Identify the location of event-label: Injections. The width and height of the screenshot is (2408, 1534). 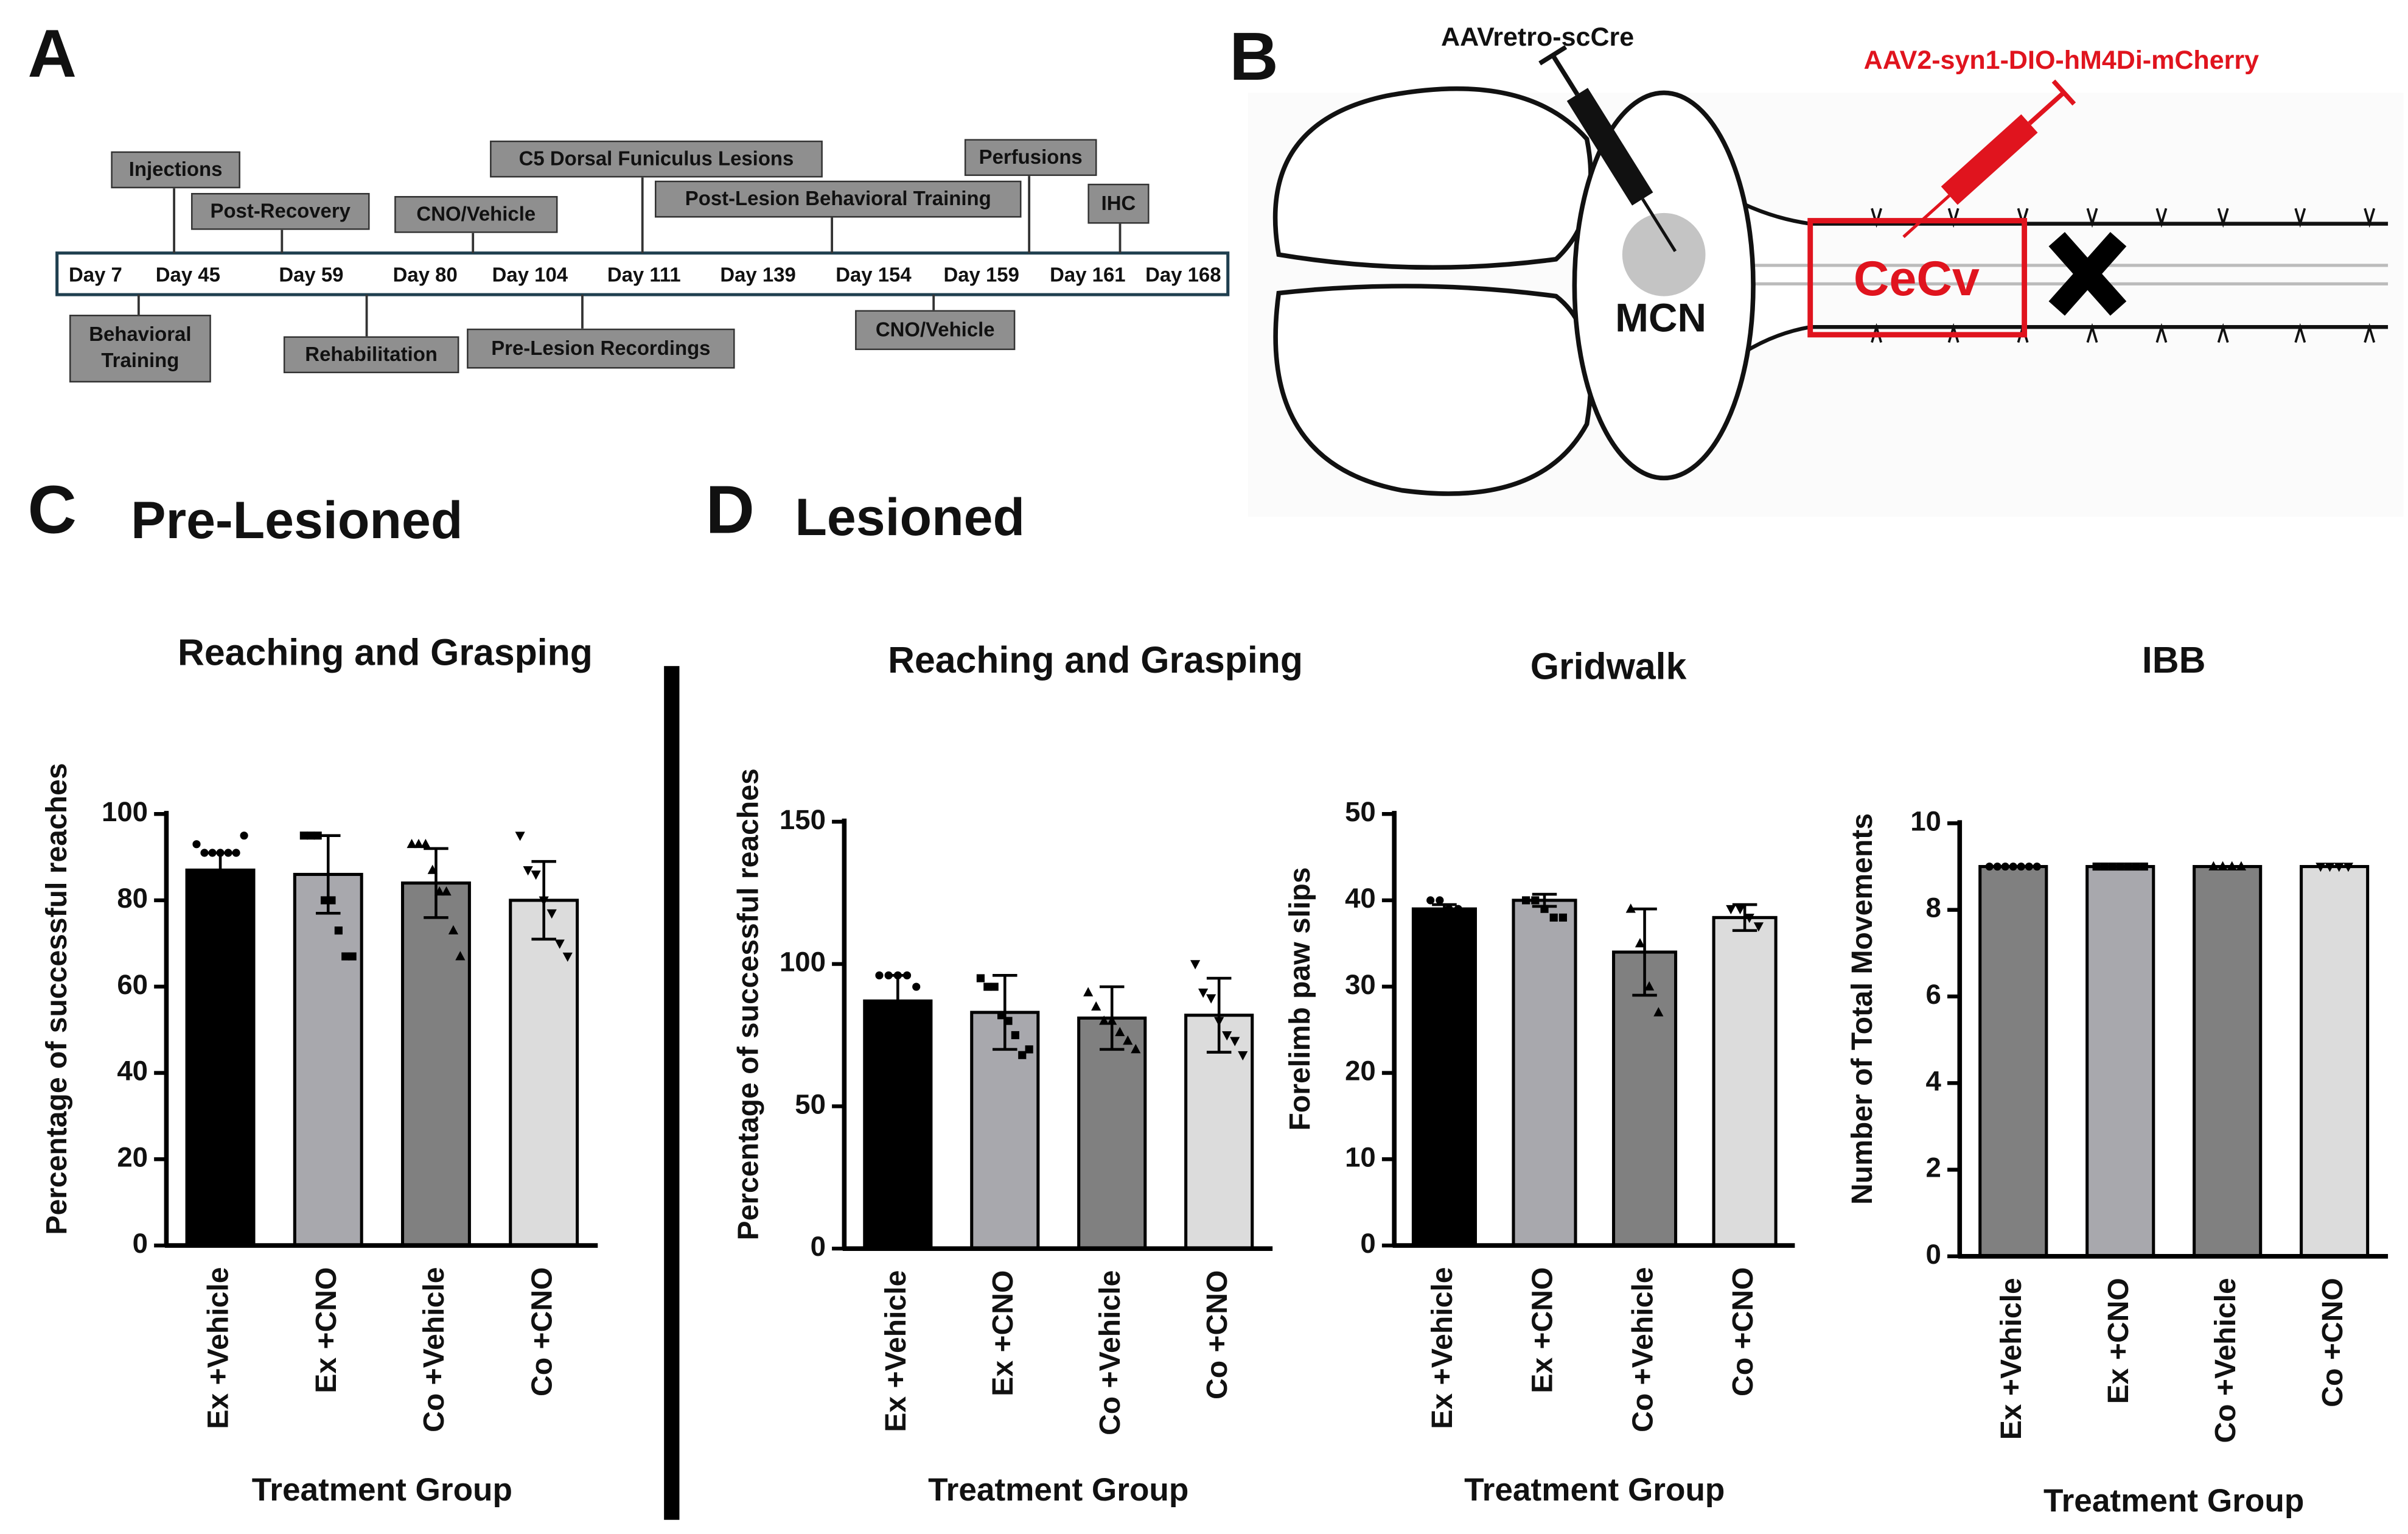
(175, 170).